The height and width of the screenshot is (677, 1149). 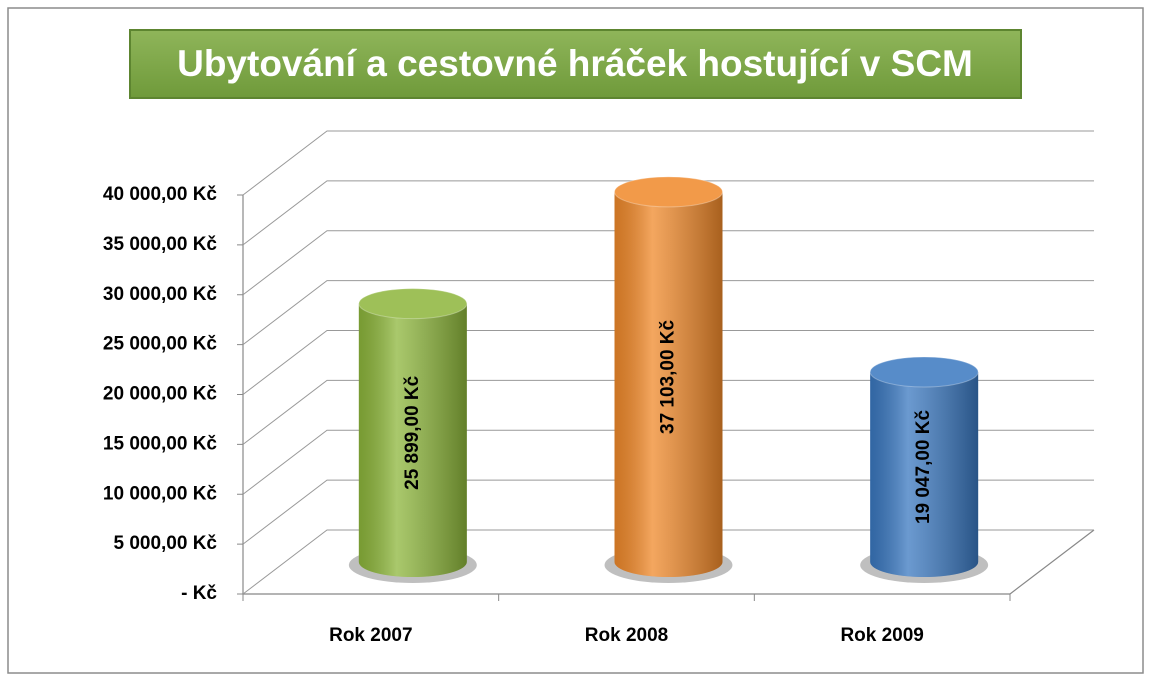 I want to click on data-label: 37 103,00 Kč, so click(x=668, y=376).